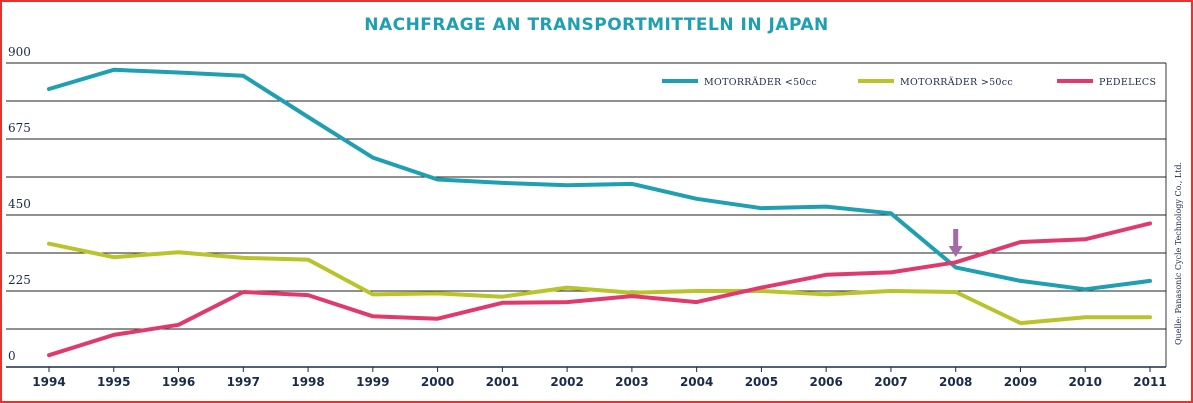 The height and width of the screenshot is (403, 1193). What do you see at coordinates (19, 204) in the screenshot?
I see `y-tick-label: 450` at bounding box center [19, 204].